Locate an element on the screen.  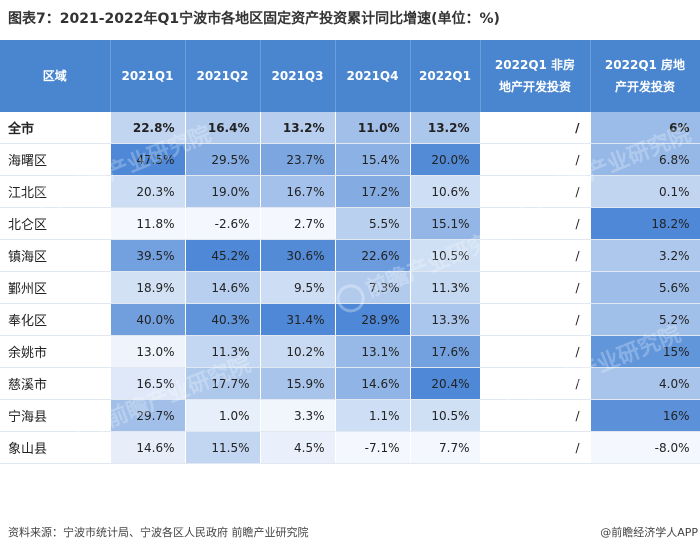
value-cell-q3: 23.7% is located at coordinates (298, 159).